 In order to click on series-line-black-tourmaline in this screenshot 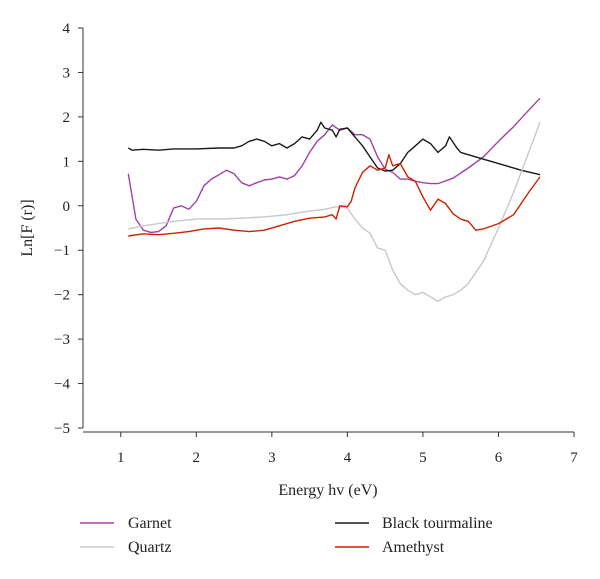, I will do `click(334, 148)`.